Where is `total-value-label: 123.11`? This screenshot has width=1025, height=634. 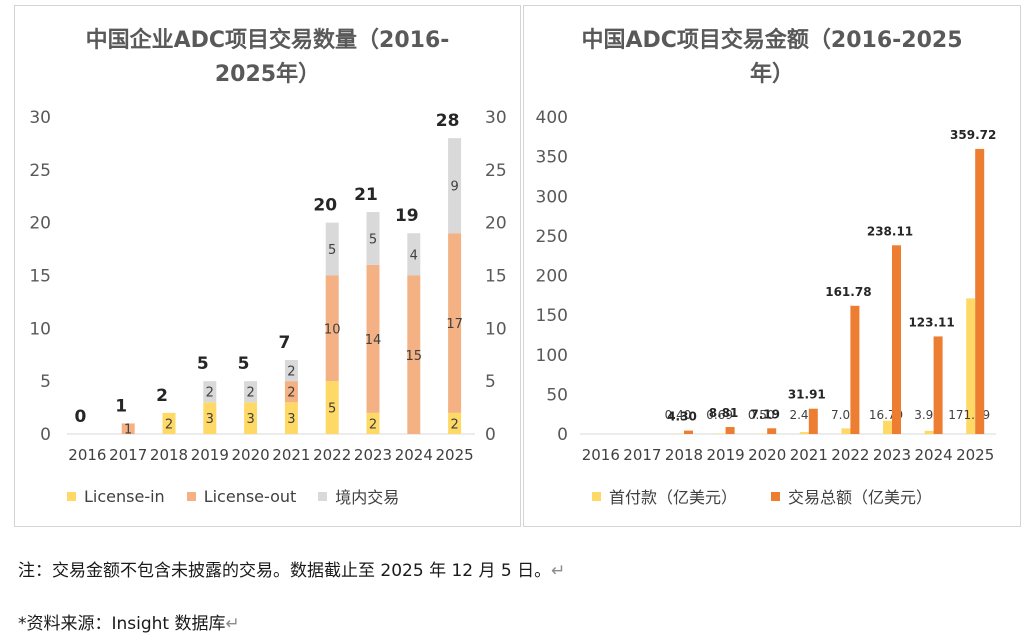 total-value-label: 123.11 is located at coordinates (931, 322).